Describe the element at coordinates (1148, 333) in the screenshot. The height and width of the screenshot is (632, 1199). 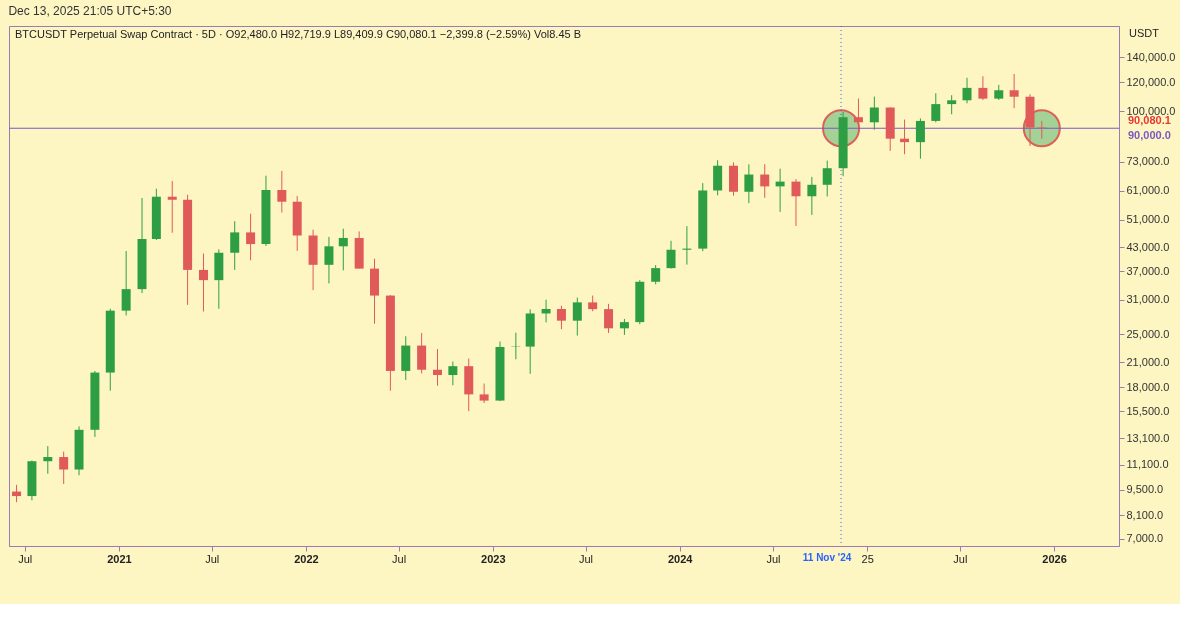
I see `y-tick-label: 25,000.0` at that location.